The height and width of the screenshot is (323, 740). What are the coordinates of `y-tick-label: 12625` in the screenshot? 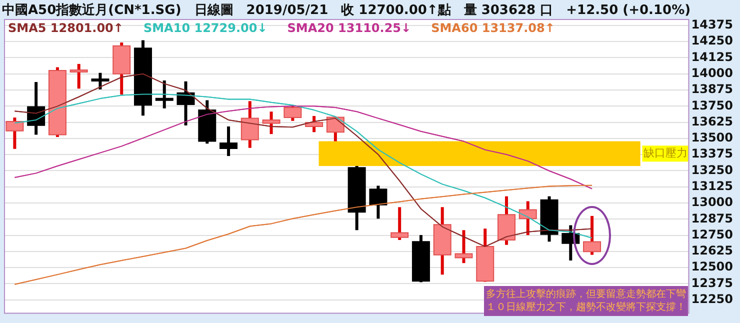 It's located at (712, 251).